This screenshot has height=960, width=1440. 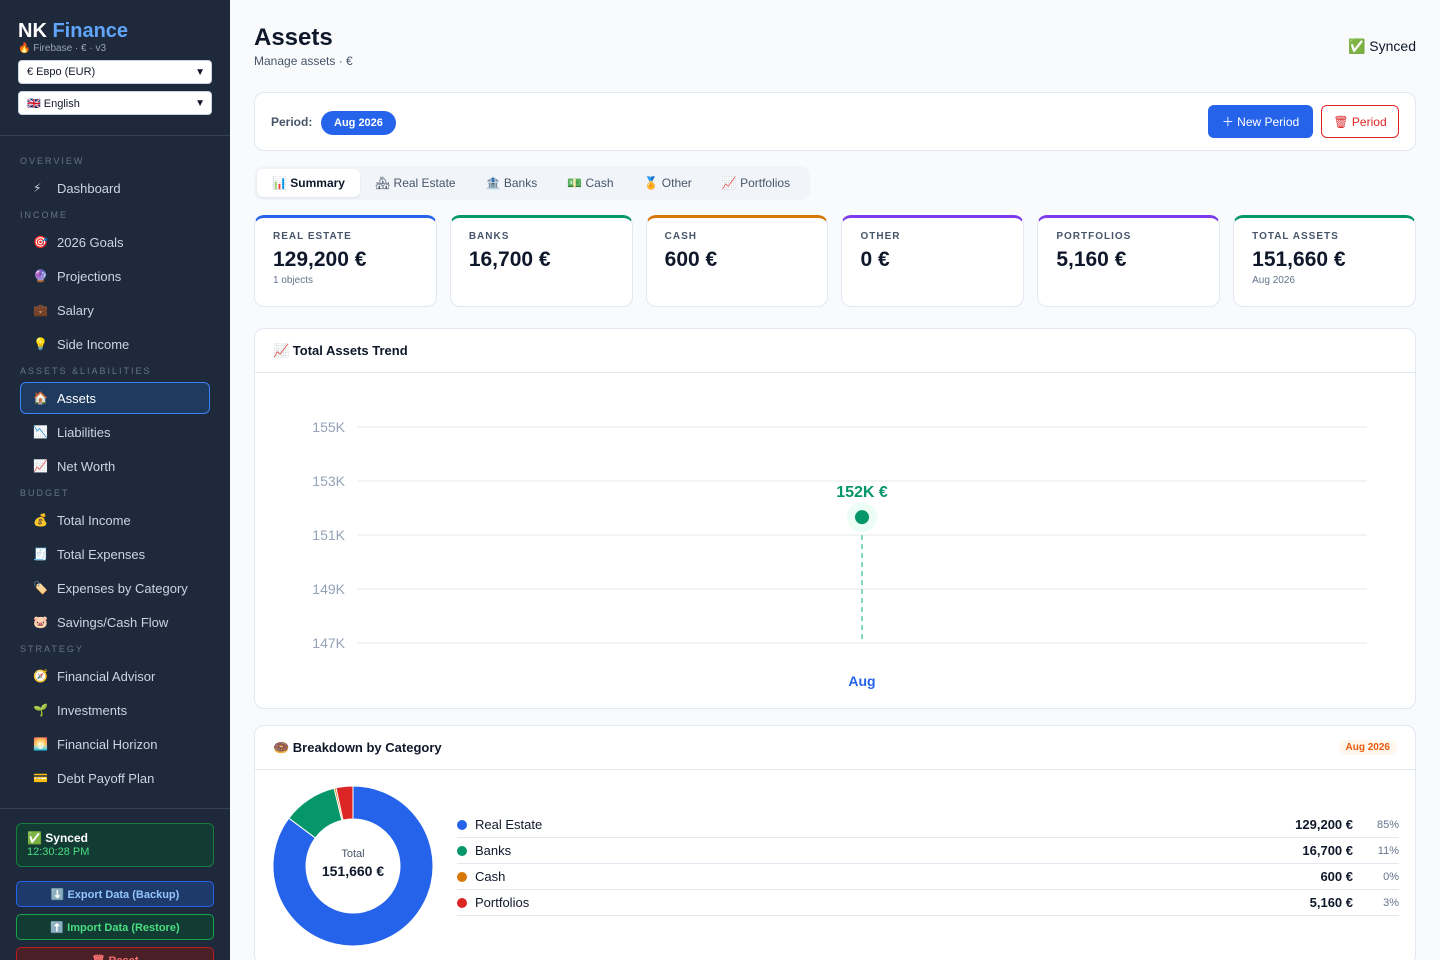 What do you see at coordinates (308, 183) in the screenshot?
I see `tab-summary: 📊 Summary` at bounding box center [308, 183].